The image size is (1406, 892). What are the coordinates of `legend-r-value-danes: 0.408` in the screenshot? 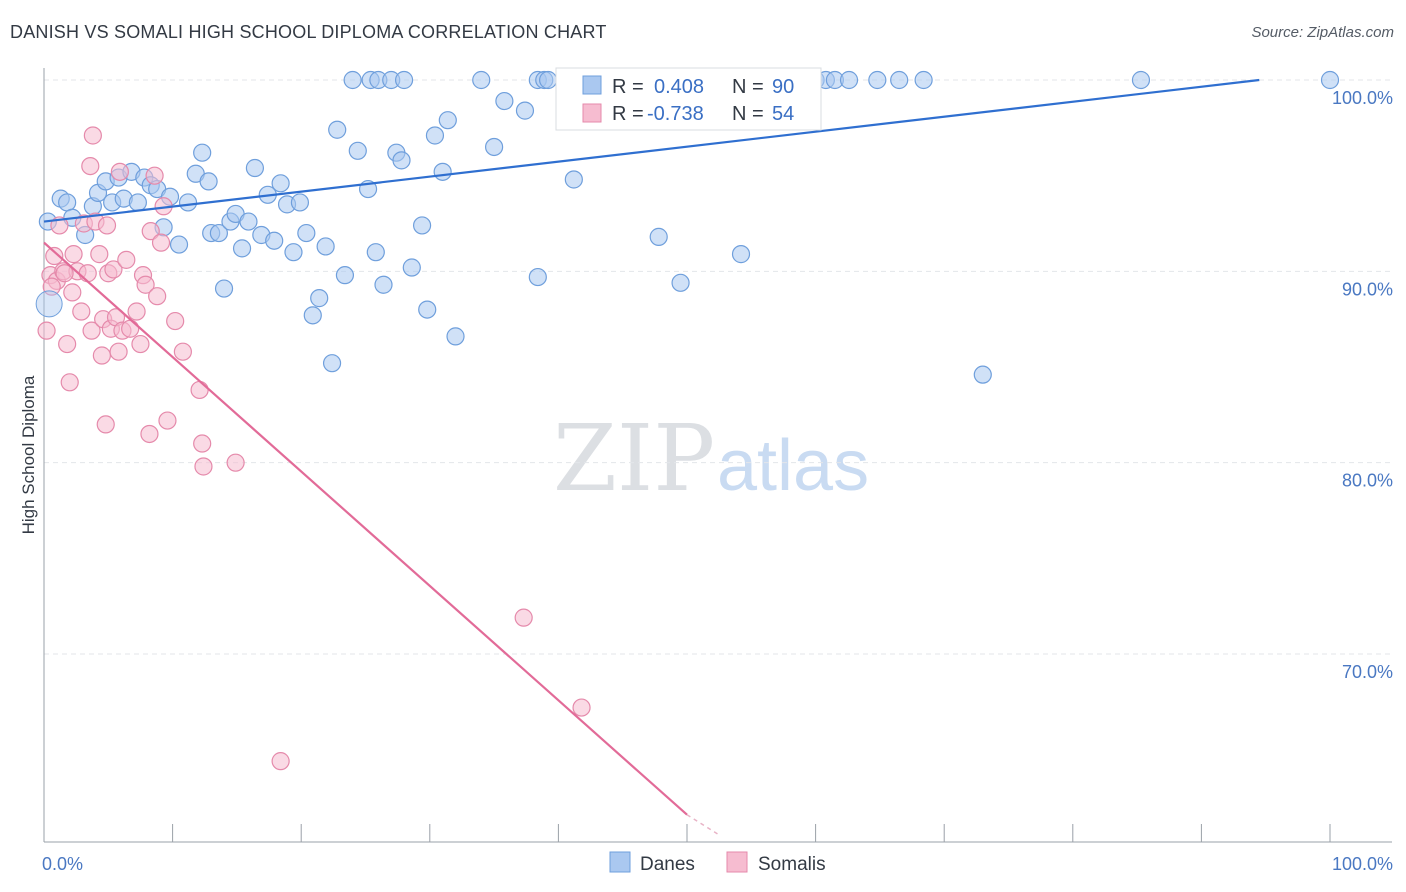 It's located at (679, 87).